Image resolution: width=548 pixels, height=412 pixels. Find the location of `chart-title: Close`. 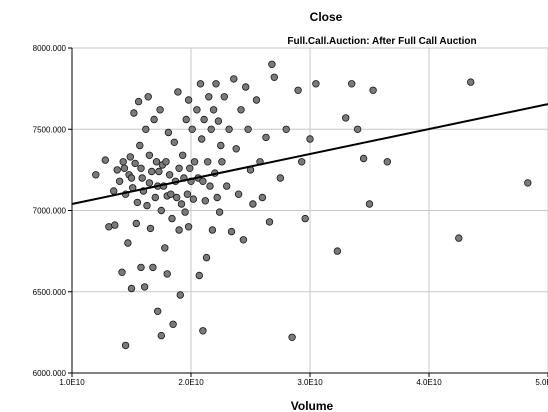

chart-title: Close is located at coordinates (326, 17).